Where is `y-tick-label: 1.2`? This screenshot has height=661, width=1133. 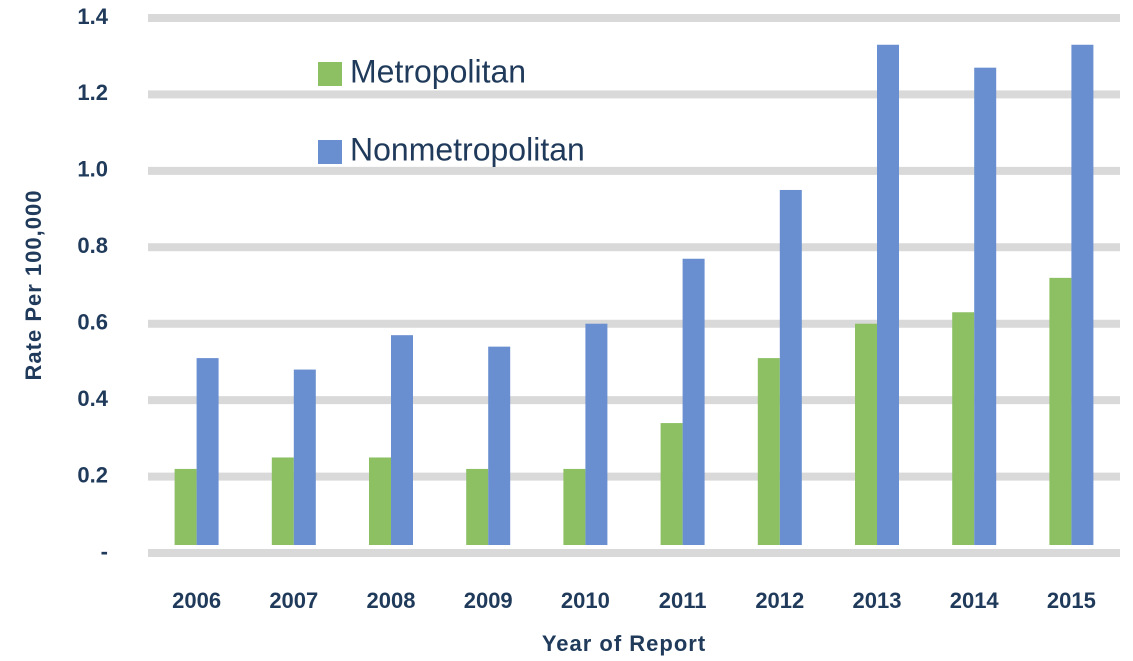
y-tick-label: 1.2 is located at coordinates (92, 92).